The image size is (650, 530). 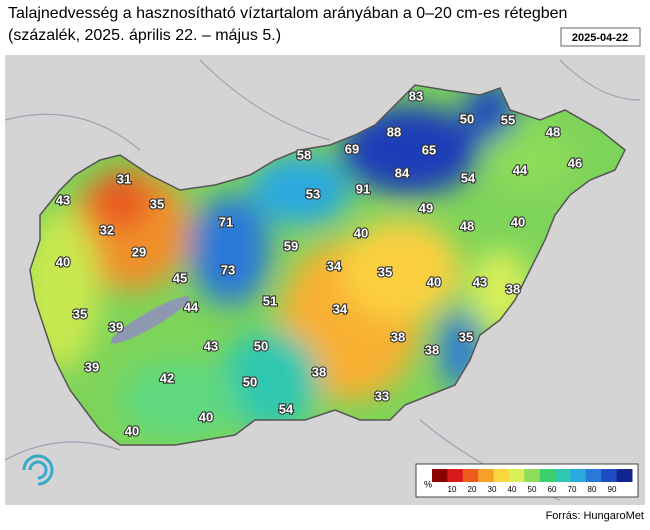 I want to click on subtitle: (százalék, 2025. április 22. – május 5.), so click(x=144, y=35).